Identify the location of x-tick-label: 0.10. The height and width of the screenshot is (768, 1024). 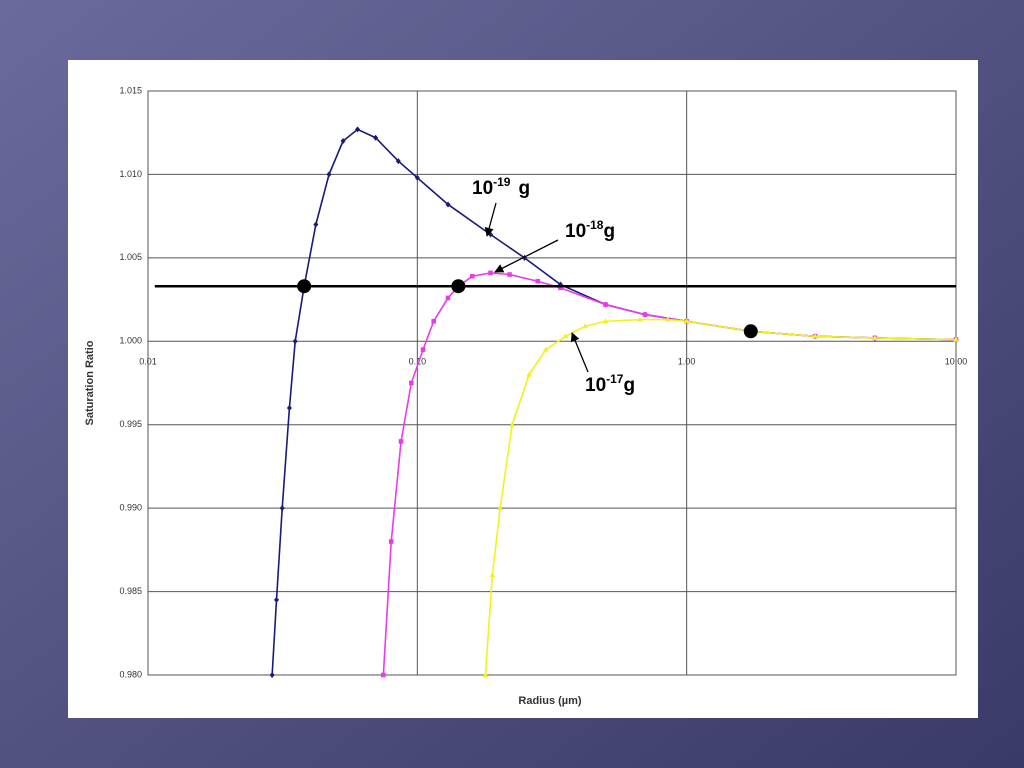
(418, 362).